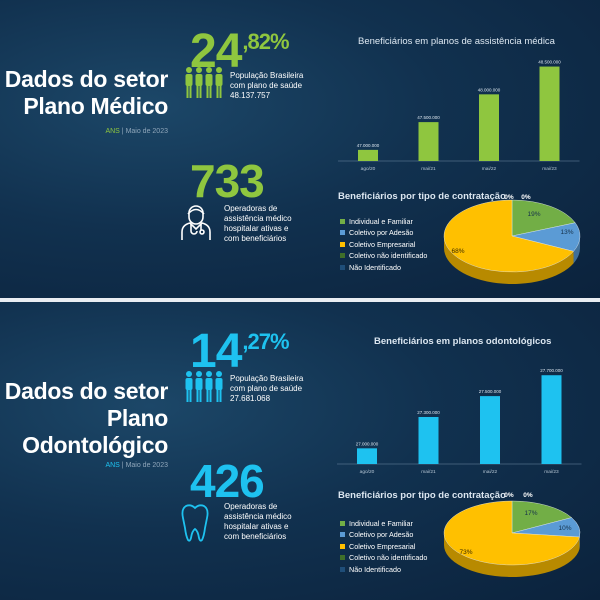  I want to click on data-label: 27.500.000, so click(490, 391).